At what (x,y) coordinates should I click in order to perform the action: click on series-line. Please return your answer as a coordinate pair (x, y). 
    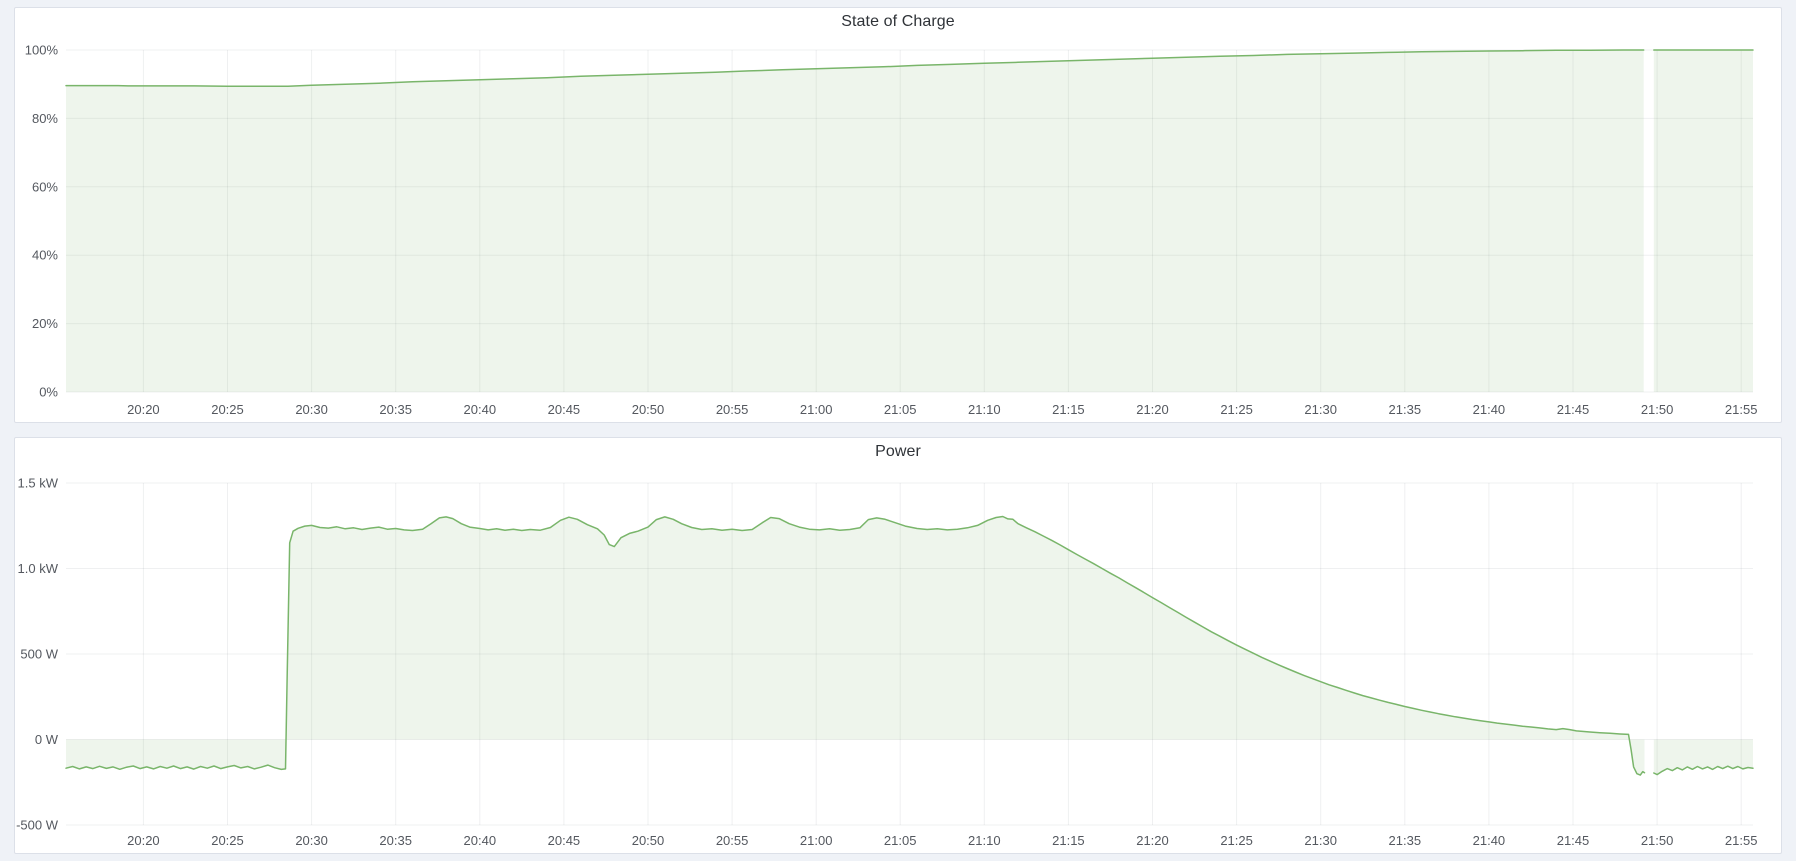
    Looking at the image, I should click on (909, 68).